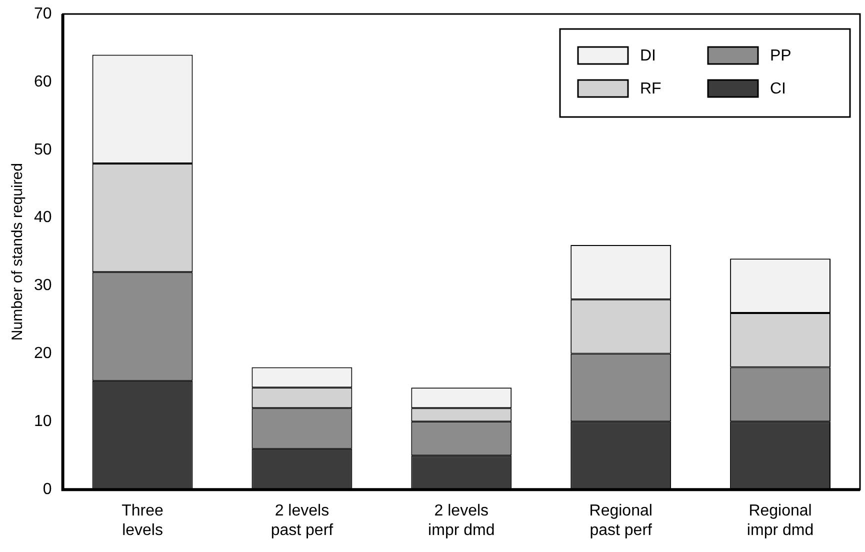 This screenshot has width=865, height=552. Describe the element at coordinates (648, 55) in the screenshot. I see `legend-label: DI` at that location.